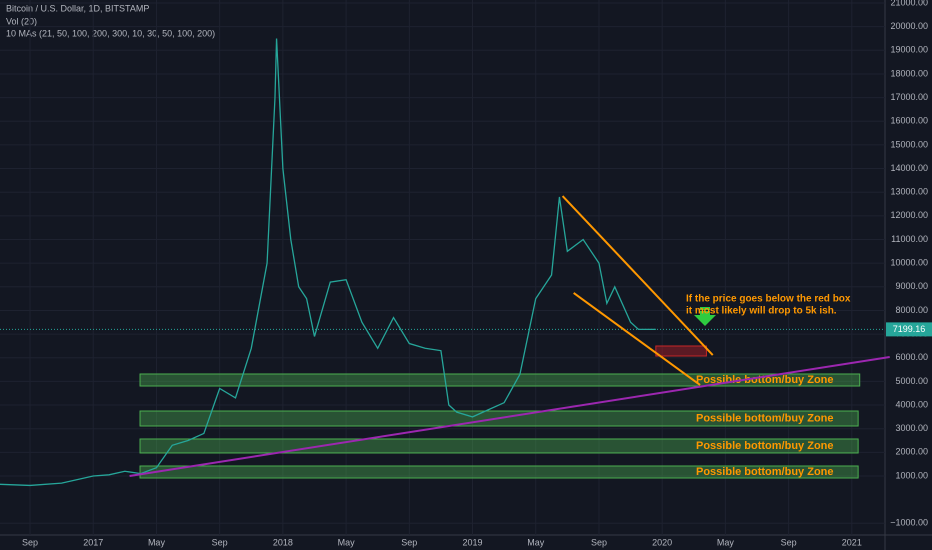  I want to click on y-tick-label: 16000.00, so click(909, 121).